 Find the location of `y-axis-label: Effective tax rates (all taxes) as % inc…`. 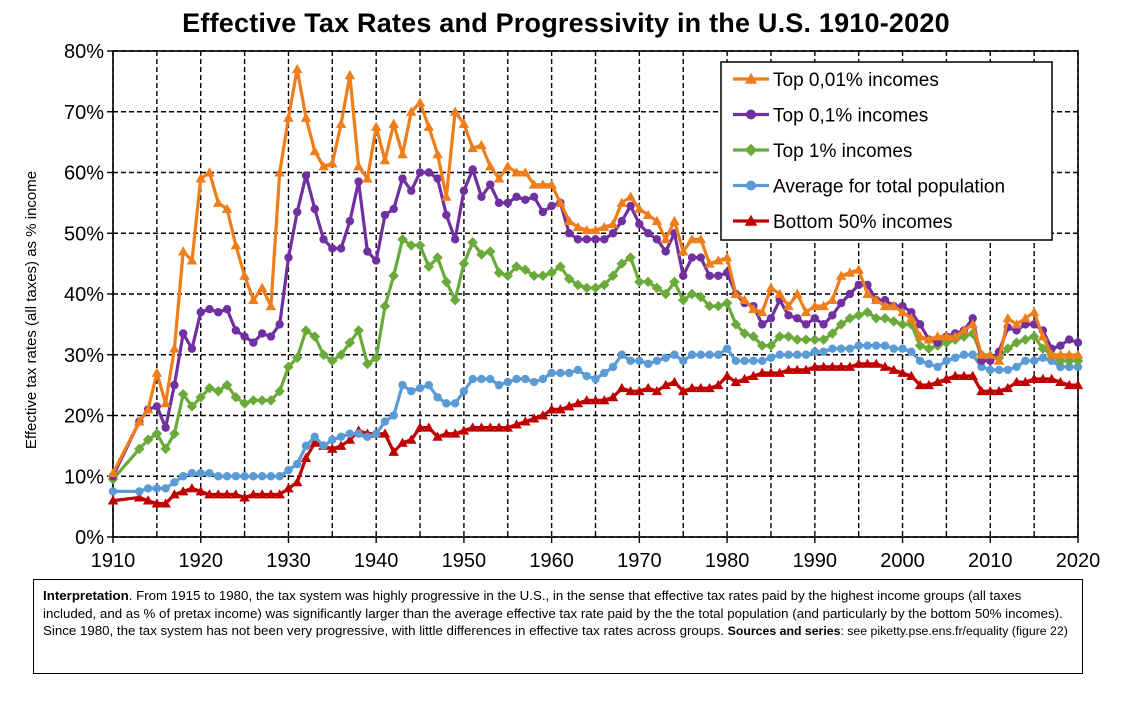

y-axis-label: Effective tax rates (all taxes) as % inc… is located at coordinates (31, 310).